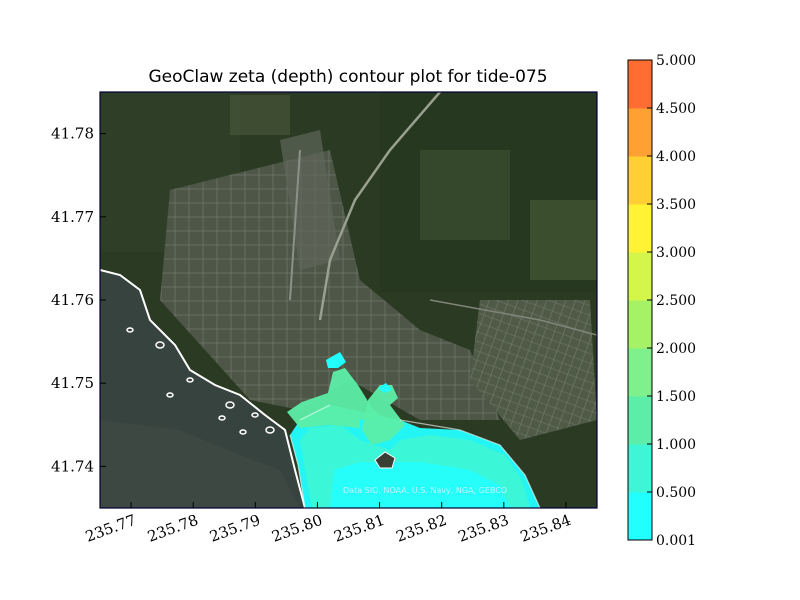  I want to click on colorbar-tick-label: 0.001, so click(676, 541).